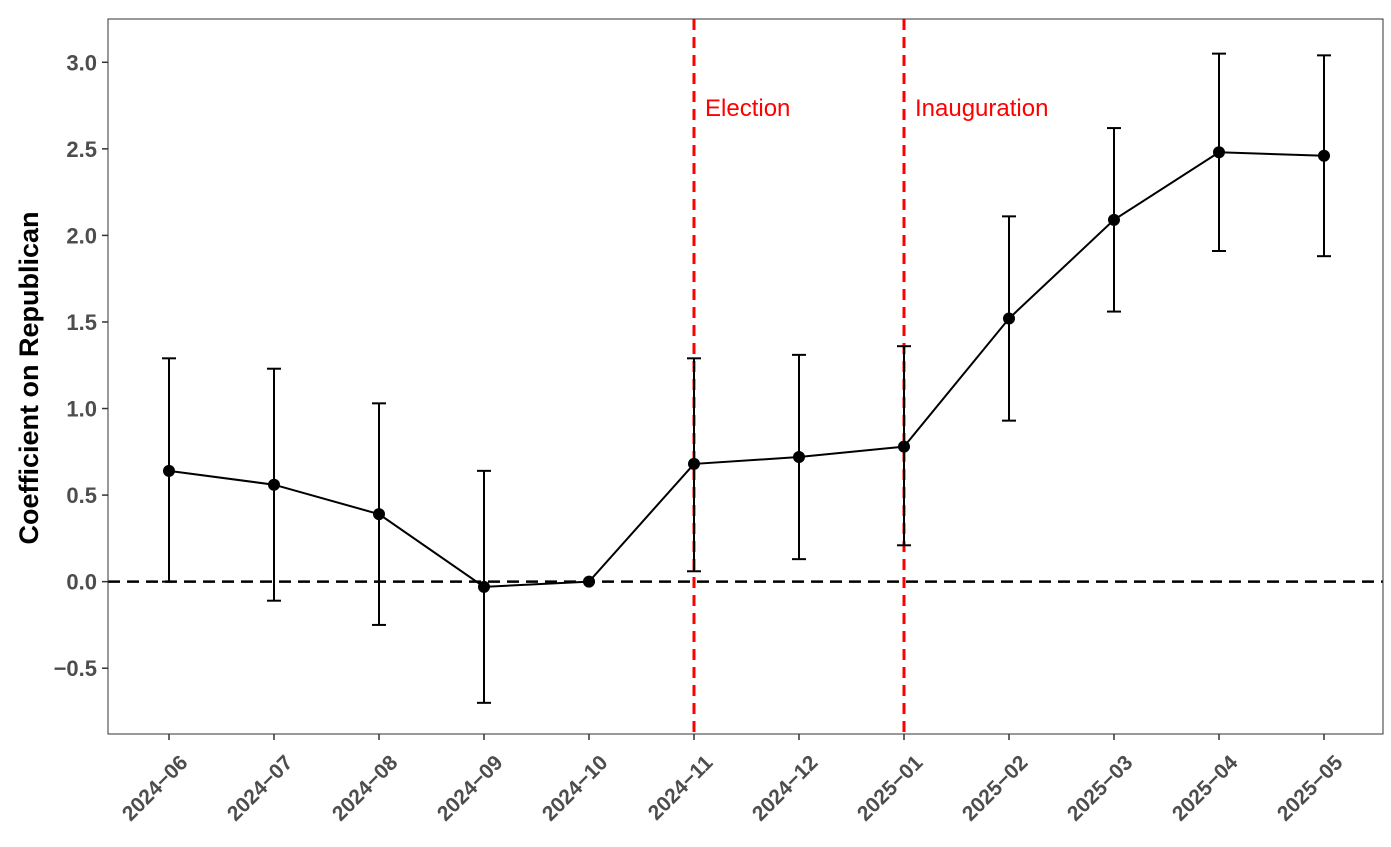  What do you see at coordinates (75, 668) in the screenshot?
I see `y-tick-label: −0.5` at bounding box center [75, 668].